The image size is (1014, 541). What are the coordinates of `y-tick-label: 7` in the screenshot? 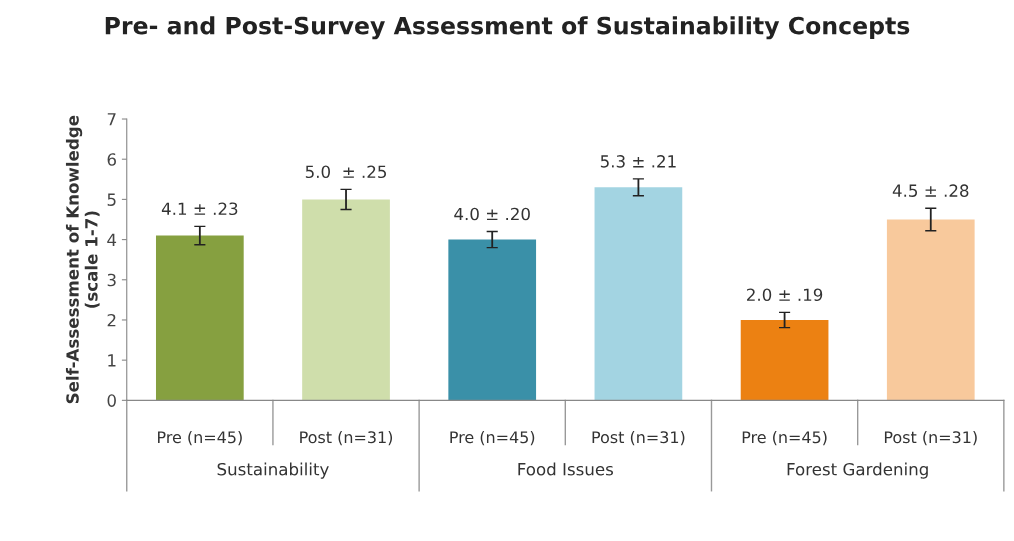 It's located at (111, 119).